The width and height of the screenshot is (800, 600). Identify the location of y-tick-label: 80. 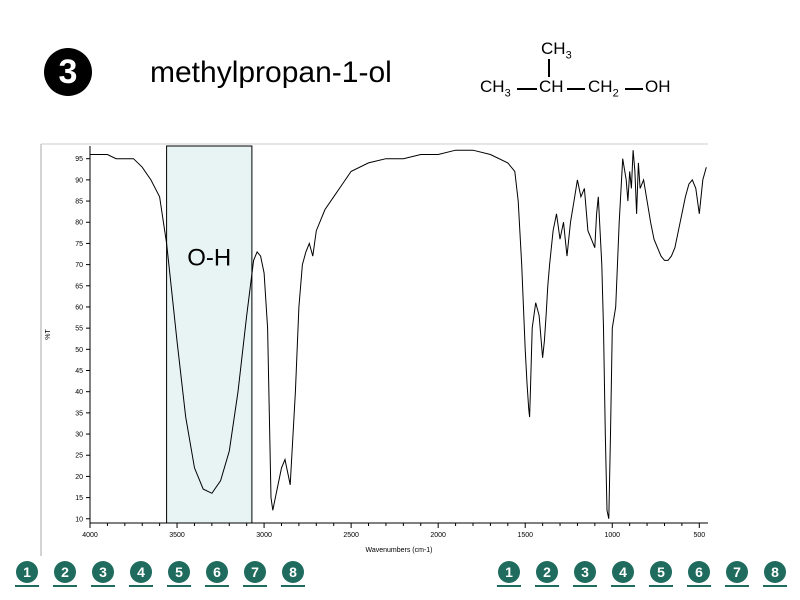
(79, 223).